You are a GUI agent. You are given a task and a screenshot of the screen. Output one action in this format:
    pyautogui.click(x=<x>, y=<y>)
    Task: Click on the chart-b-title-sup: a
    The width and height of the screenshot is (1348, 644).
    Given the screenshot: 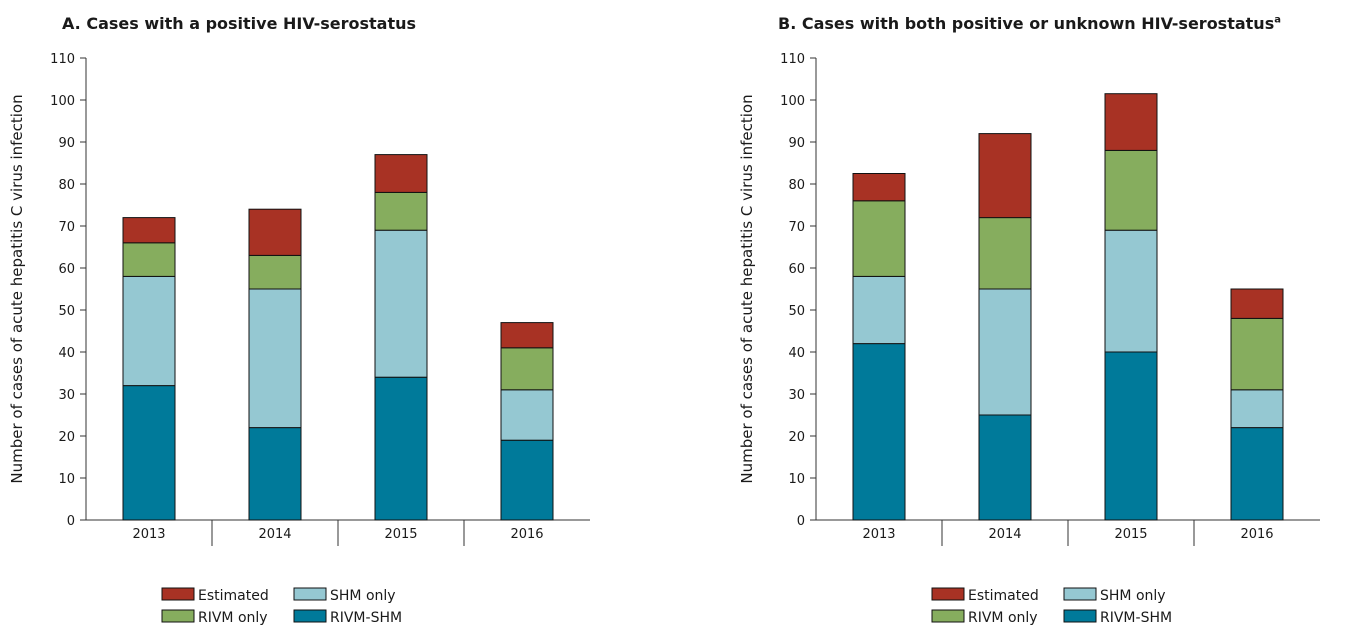 What is the action you would take?
    pyautogui.click(x=1277, y=20)
    